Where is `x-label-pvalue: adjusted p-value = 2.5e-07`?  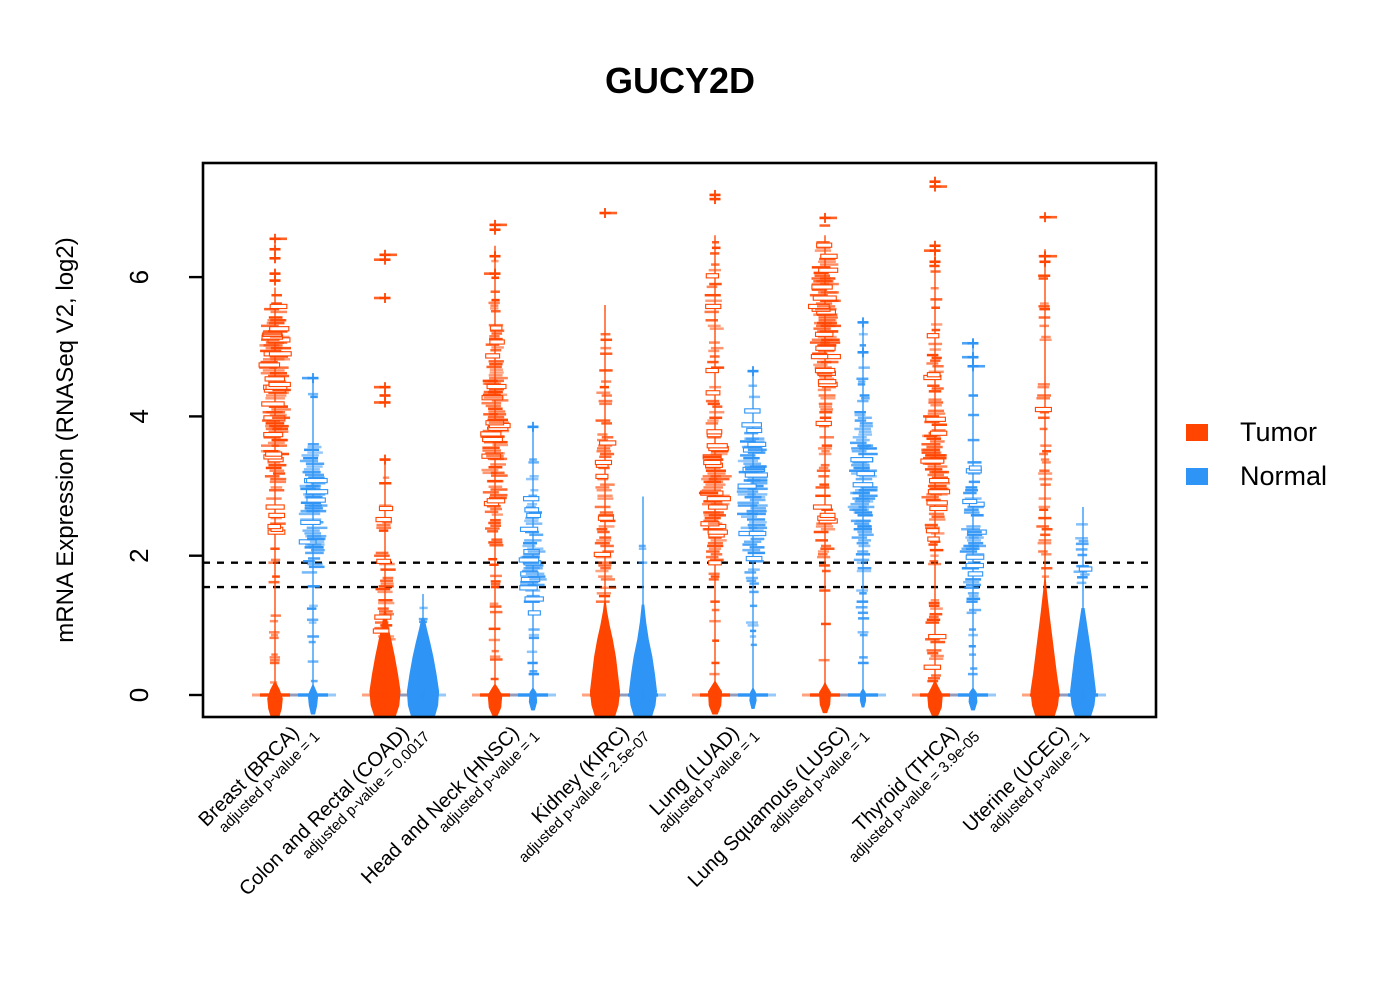 x-label-pvalue: adjusted p-value = 2.5e-07 is located at coordinates (584, 797).